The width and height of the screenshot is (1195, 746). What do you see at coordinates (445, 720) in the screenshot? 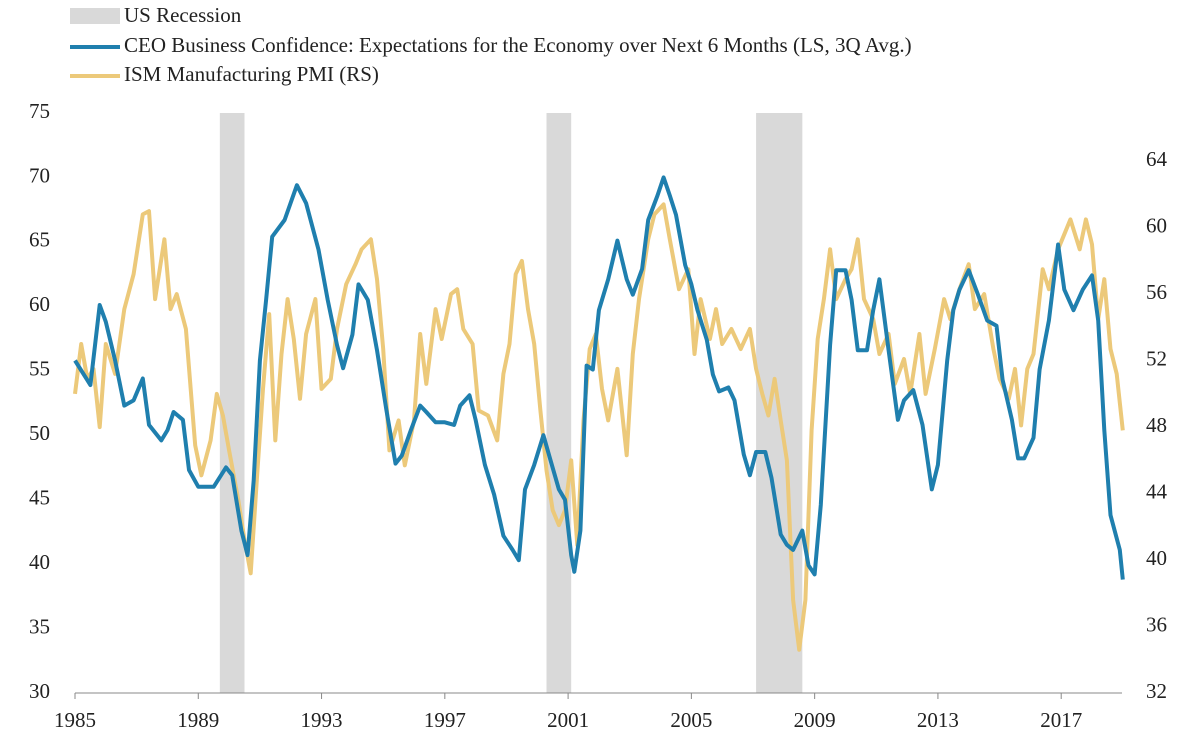
I see `x-tick-label: 1997` at bounding box center [445, 720].